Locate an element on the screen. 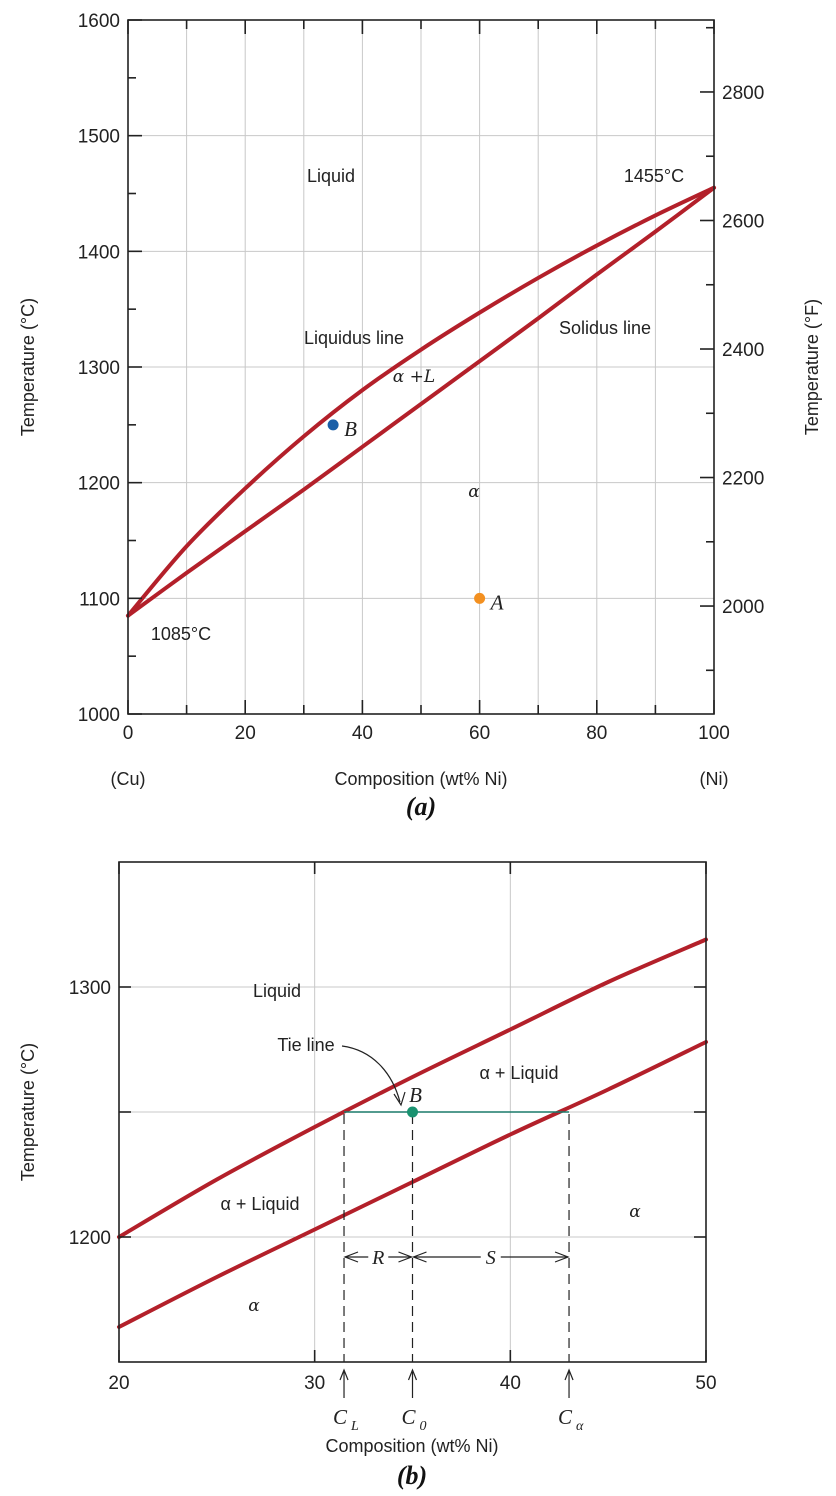 The image size is (836, 1496). y2-tick-label: 2600 is located at coordinates (743, 221).